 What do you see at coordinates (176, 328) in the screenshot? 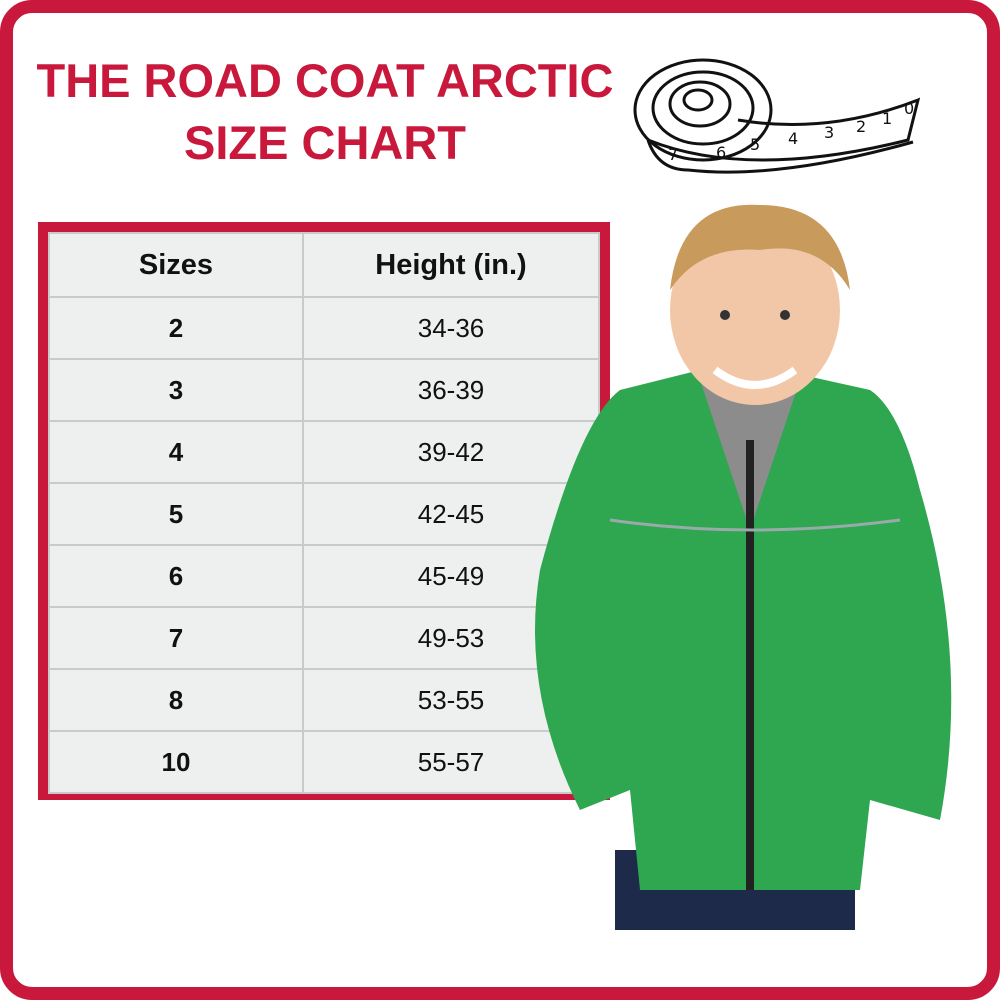
I see `size-cell: 2` at bounding box center [176, 328].